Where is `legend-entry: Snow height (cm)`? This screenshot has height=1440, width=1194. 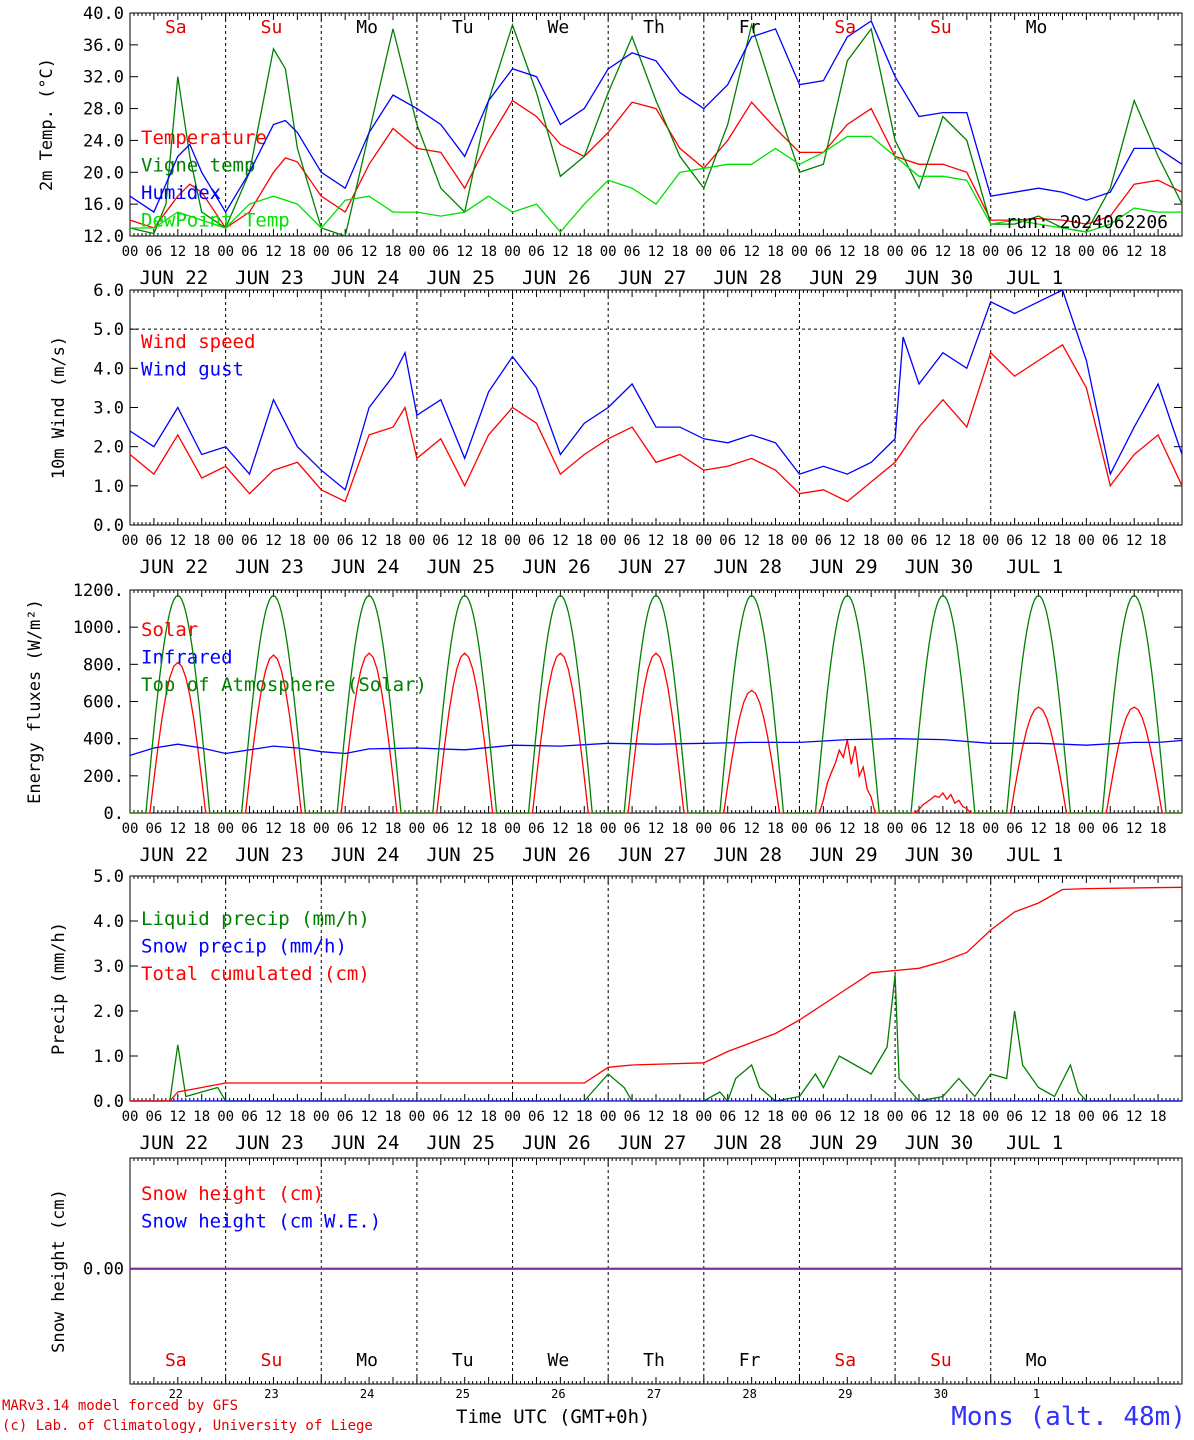 legend-entry: Snow height (cm) is located at coordinates (232, 1194).